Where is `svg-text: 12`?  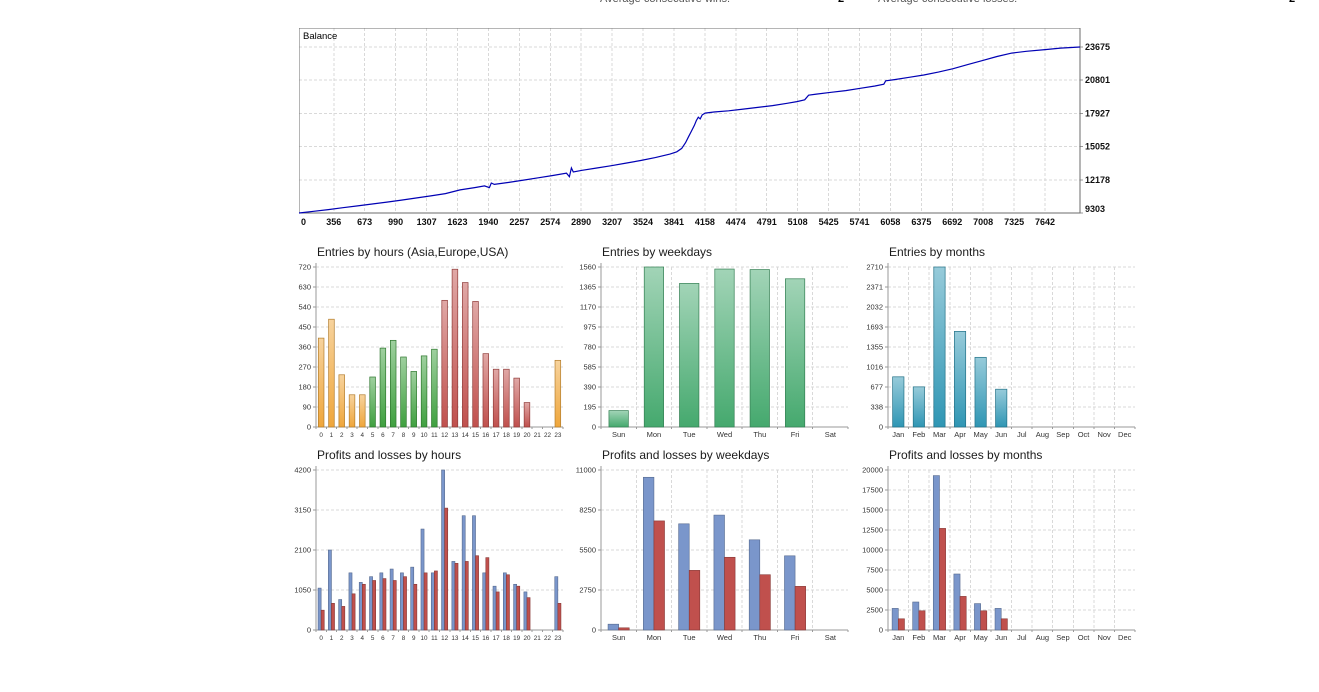 svg-text: 12 is located at coordinates (445, 638).